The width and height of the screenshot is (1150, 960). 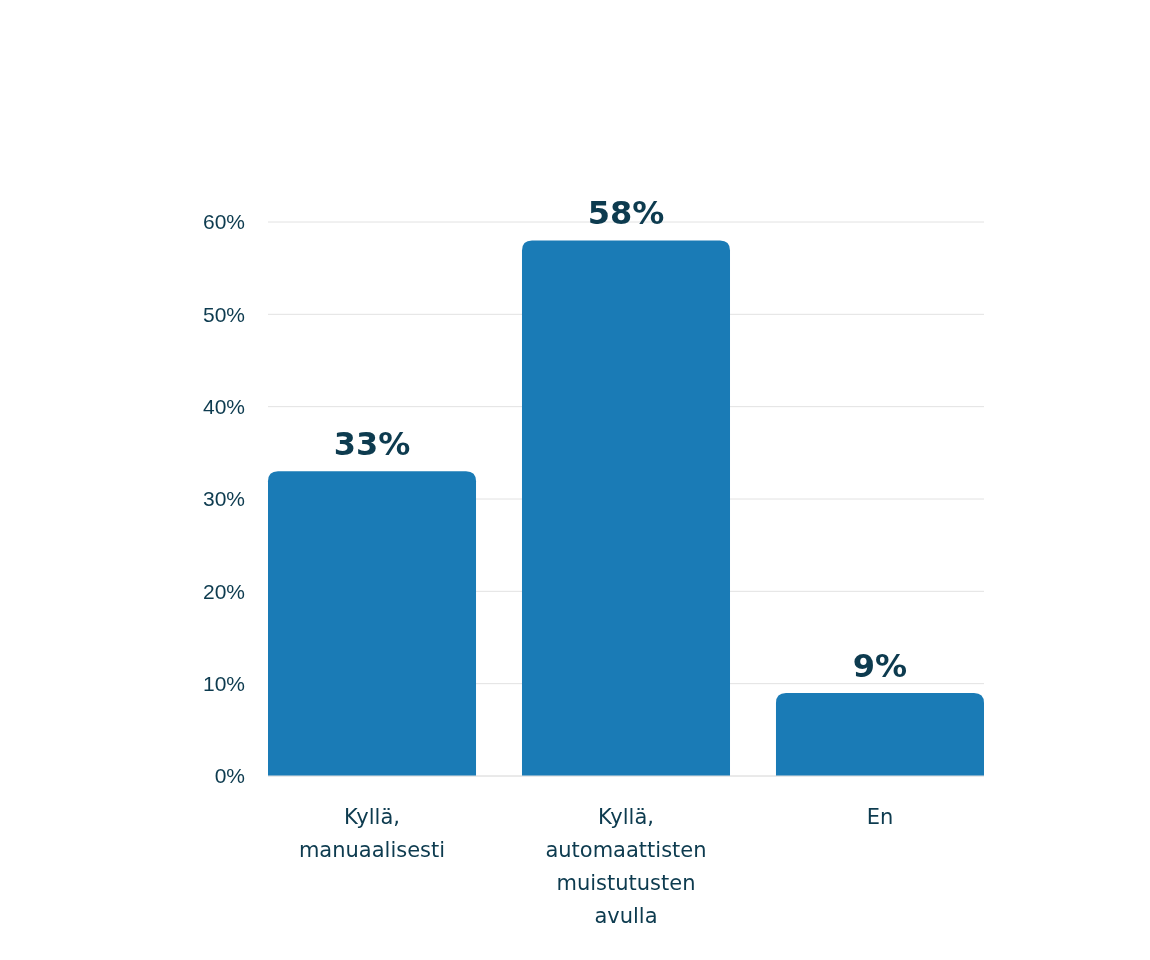 I want to click on y-tick-label: 50%, so click(x=223, y=314).